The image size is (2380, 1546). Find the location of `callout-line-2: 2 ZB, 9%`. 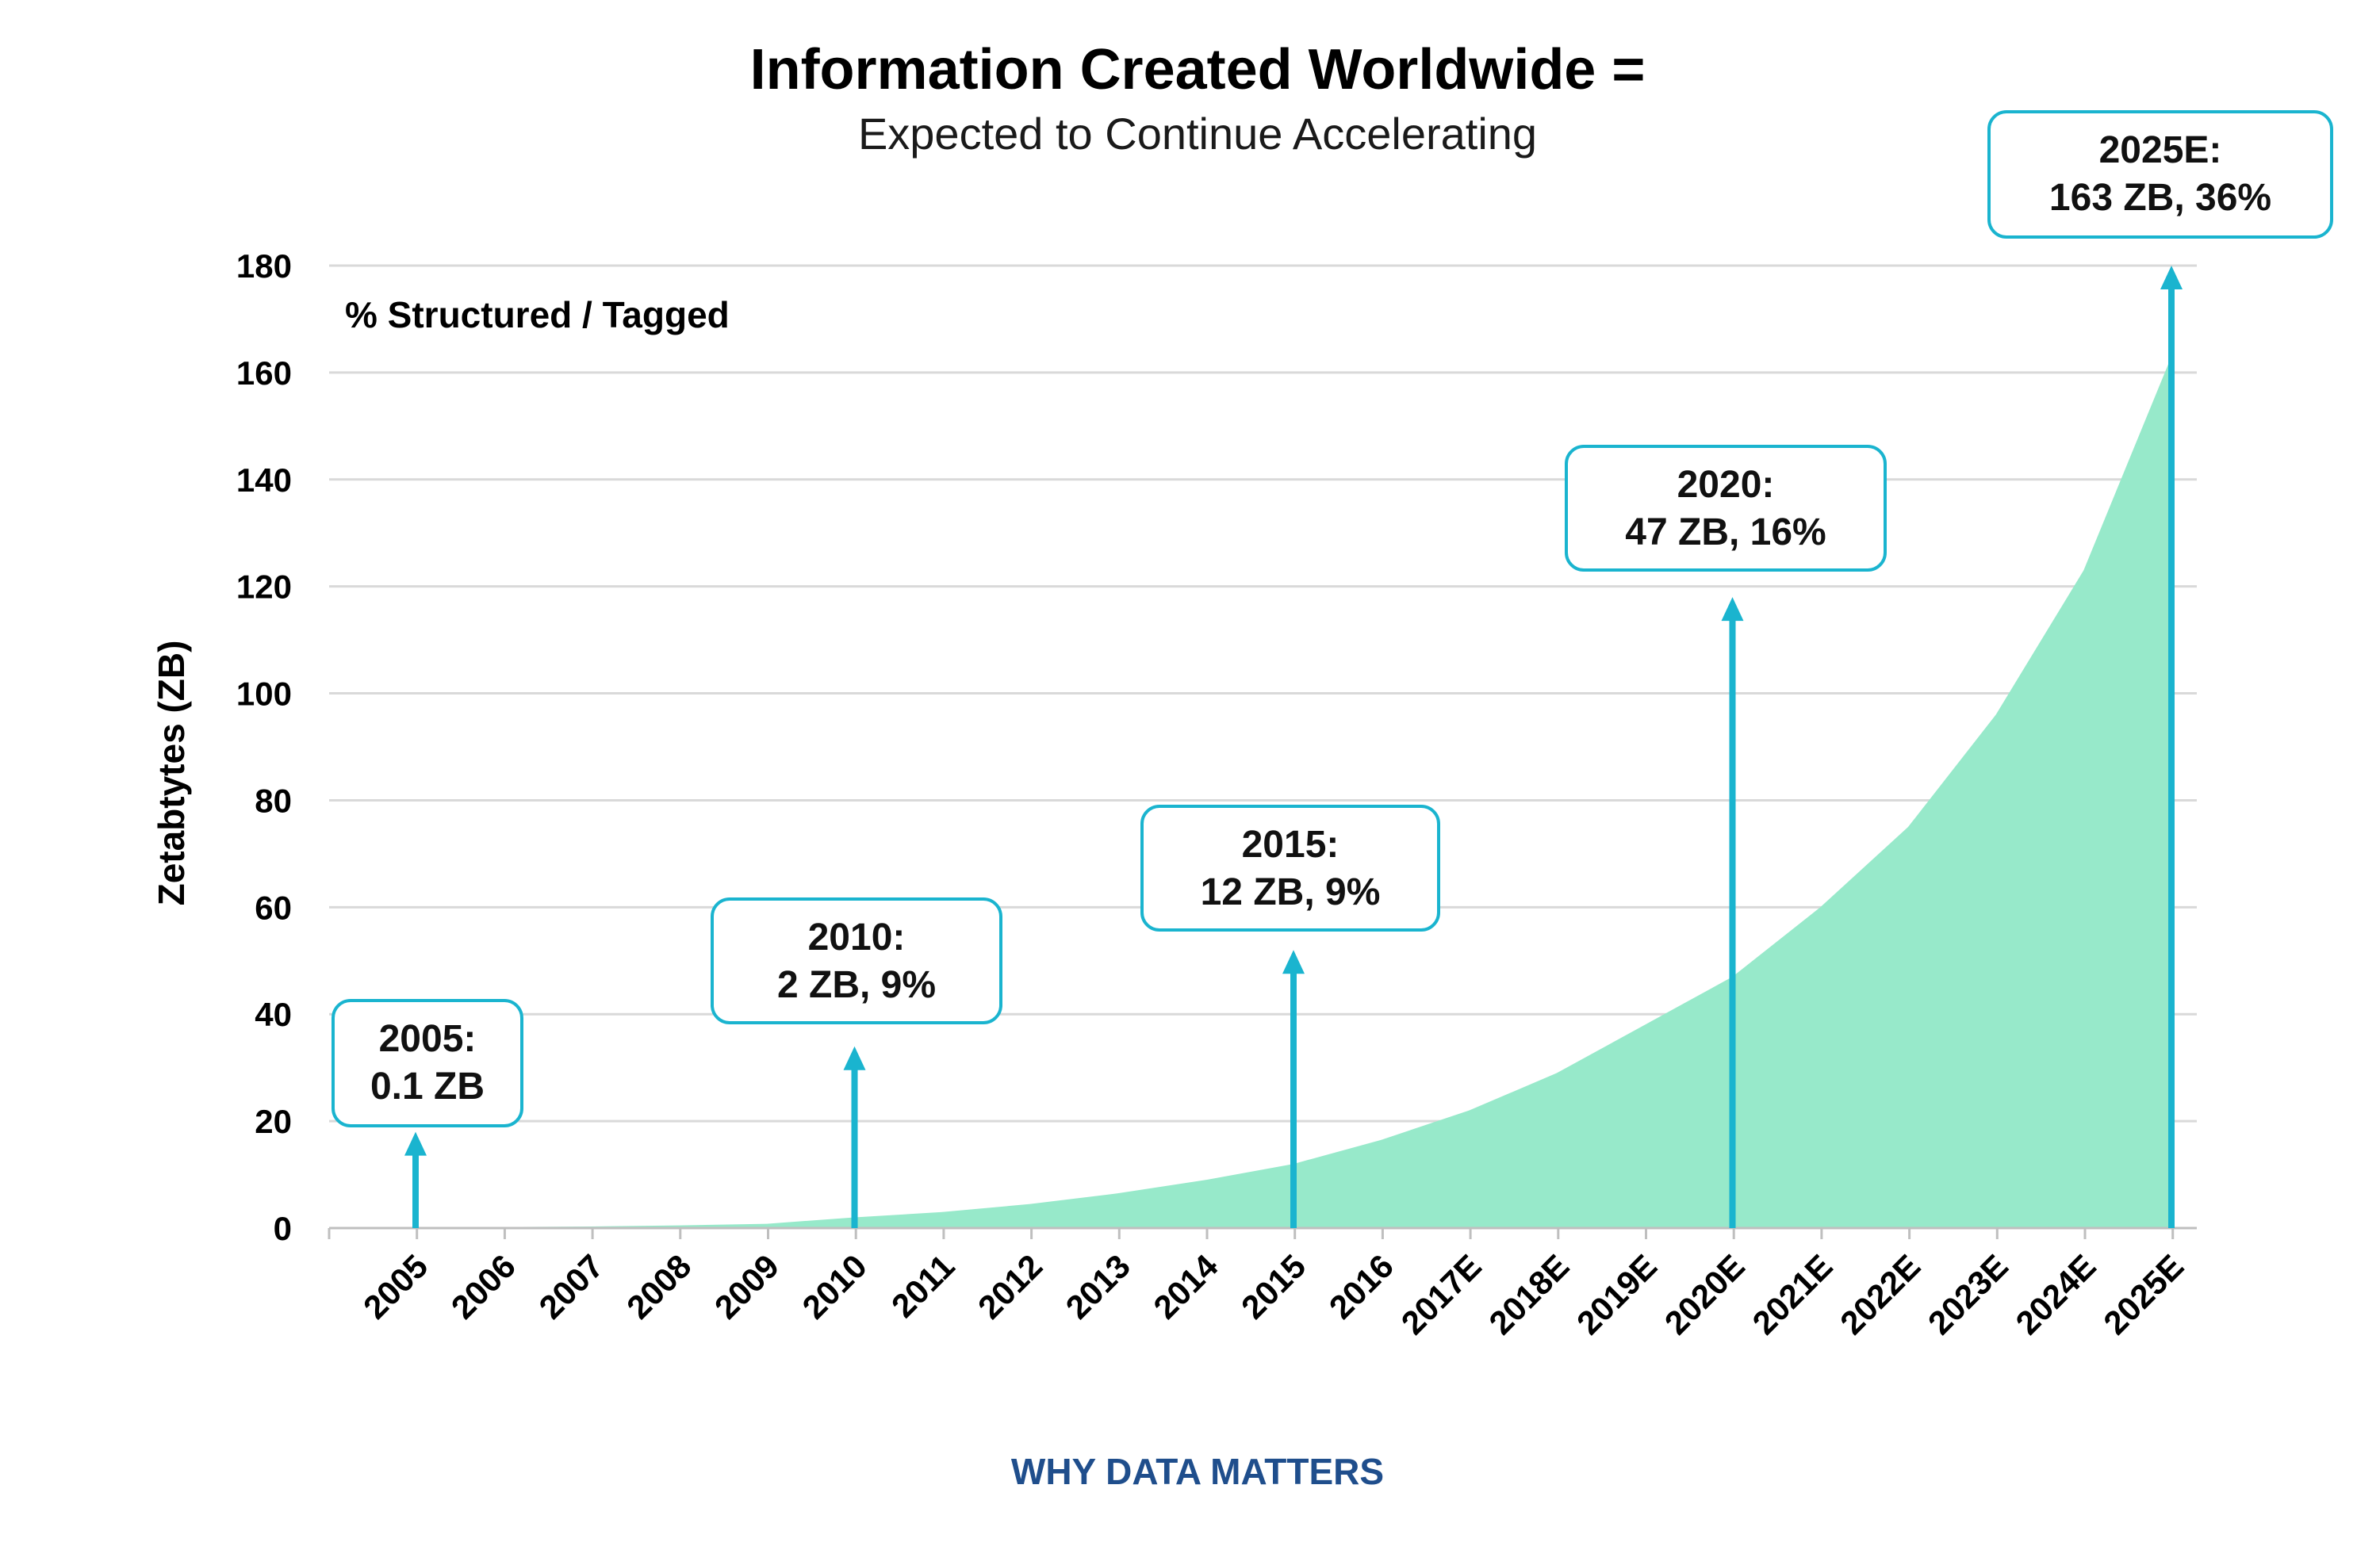

callout-line-2: 2 ZB, 9% is located at coordinates (856, 985).